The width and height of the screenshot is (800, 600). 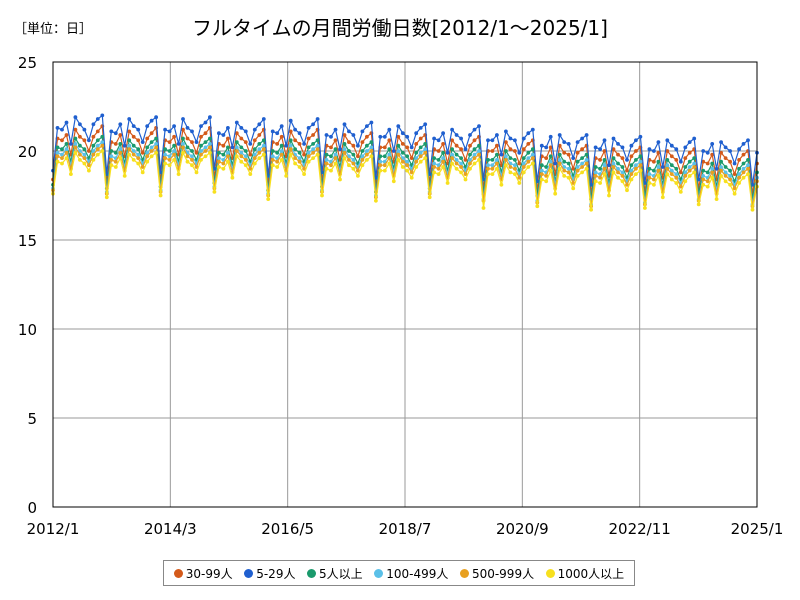 What do you see at coordinates (496, 573) in the screenshot?
I see `legend-item: 500-999人` at bounding box center [496, 573].